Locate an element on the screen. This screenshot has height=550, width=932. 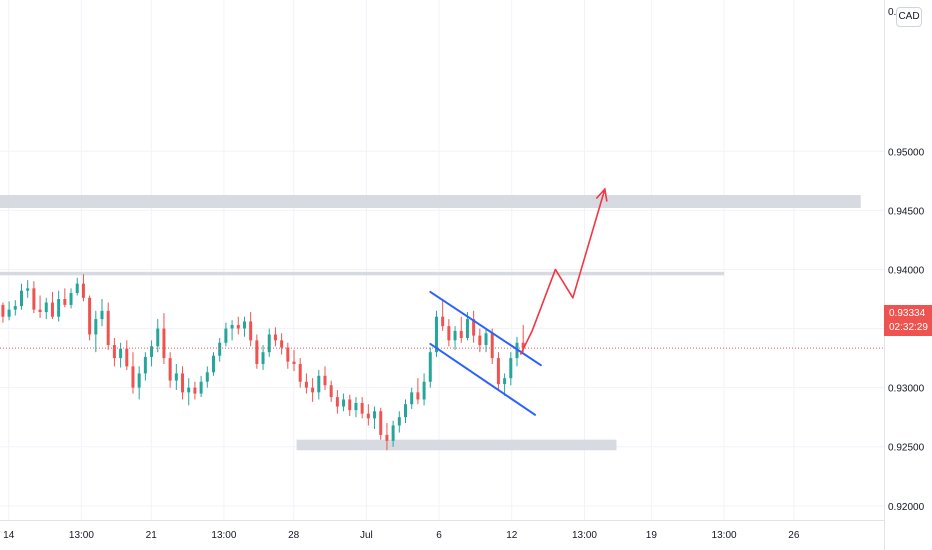
time-tick-label: 26 is located at coordinates (794, 535).